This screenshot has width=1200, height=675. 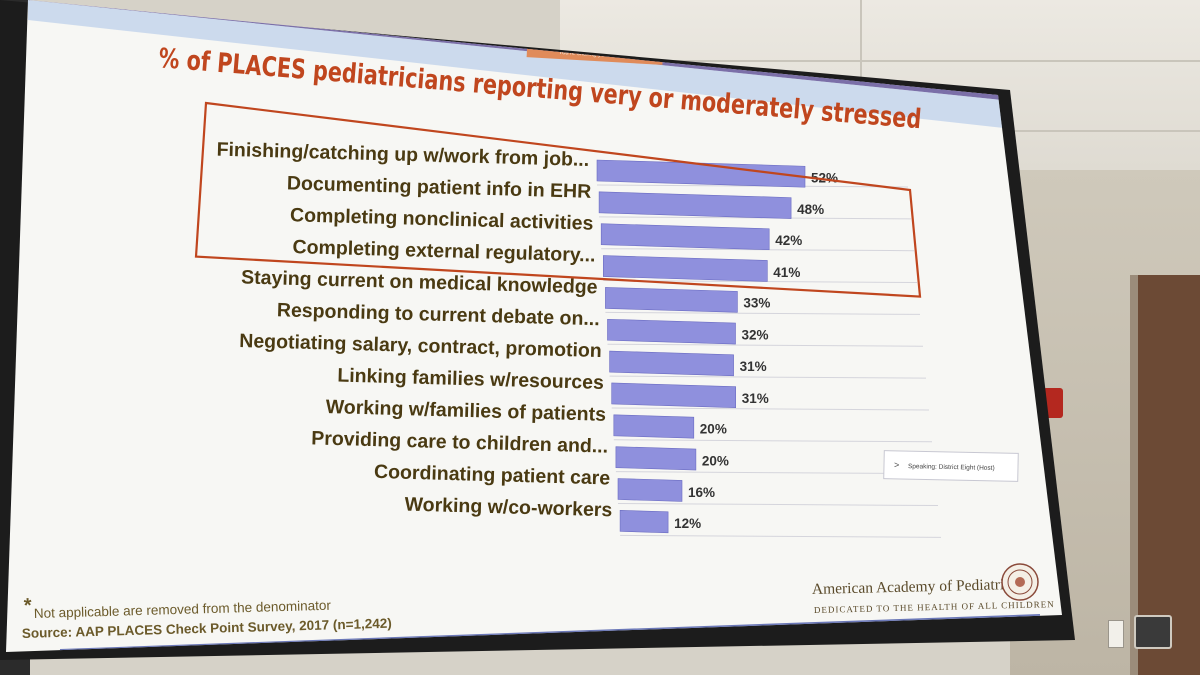 What do you see at coordinates (1020, 582) in the screenshot?
I see `aap-seal-icon` at bounding box center [1020, 582].